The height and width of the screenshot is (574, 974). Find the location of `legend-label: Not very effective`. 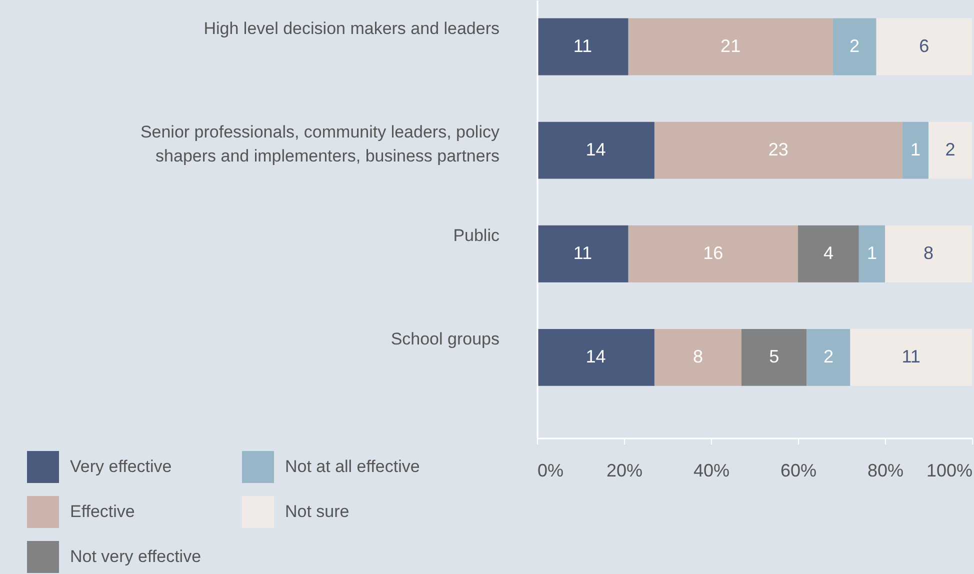

legend-label: Not very effective is located at coordinates (136, 556).